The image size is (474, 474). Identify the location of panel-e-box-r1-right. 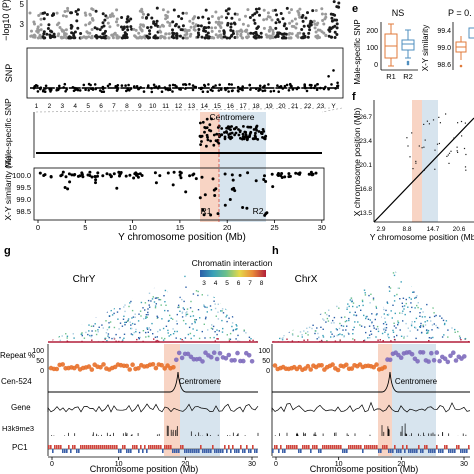
(461, 52).